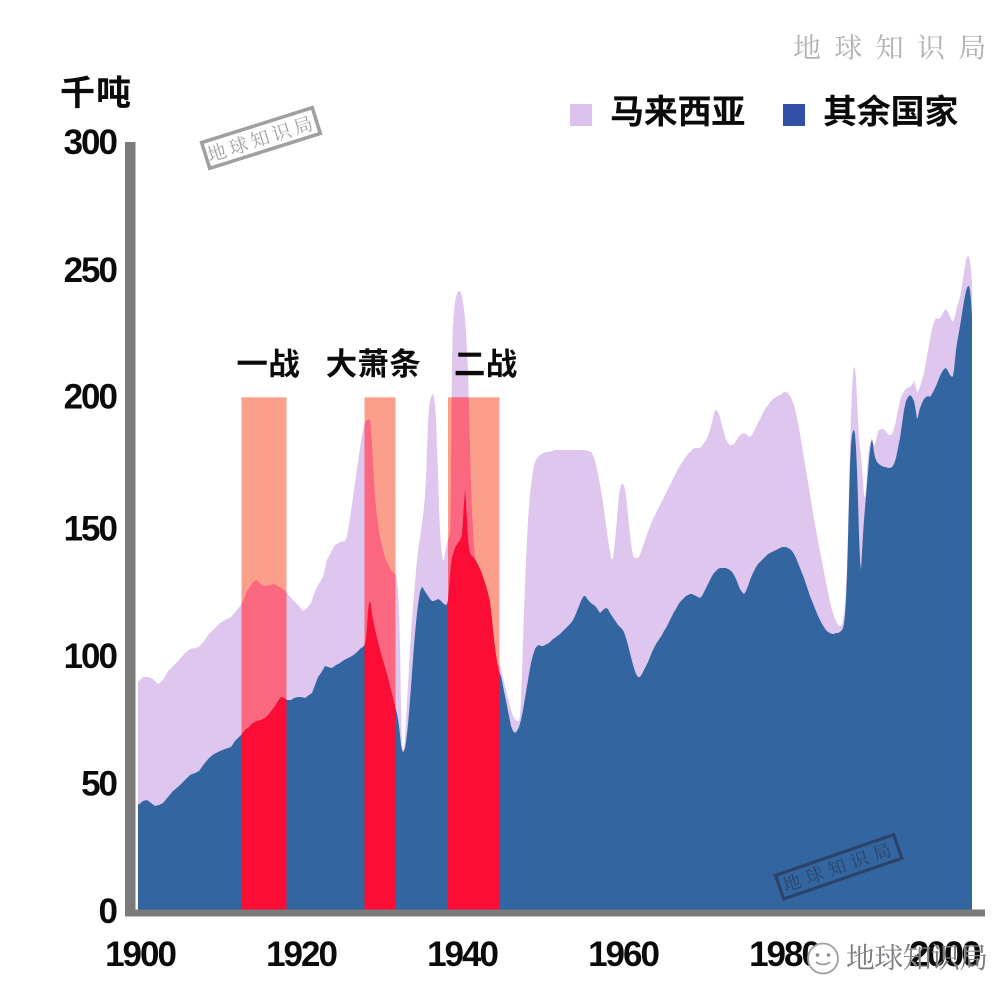 The width and height of the screenshot is (1000, 1000). Describe the element at coordinates (91, 529) in the screenshot. I see `svg-text: 150` at that location.